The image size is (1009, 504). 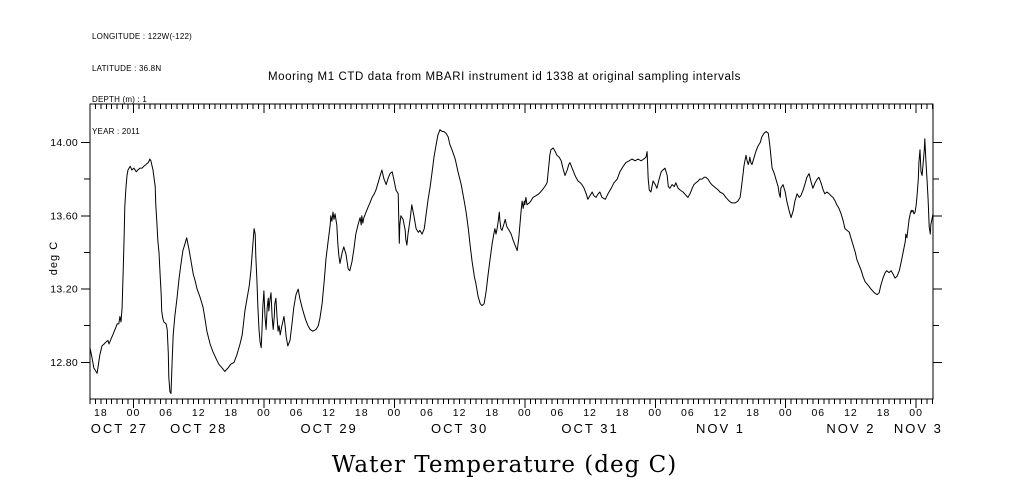 I want to click on x-date-label: OCT 30, so click(x=459, y=428).